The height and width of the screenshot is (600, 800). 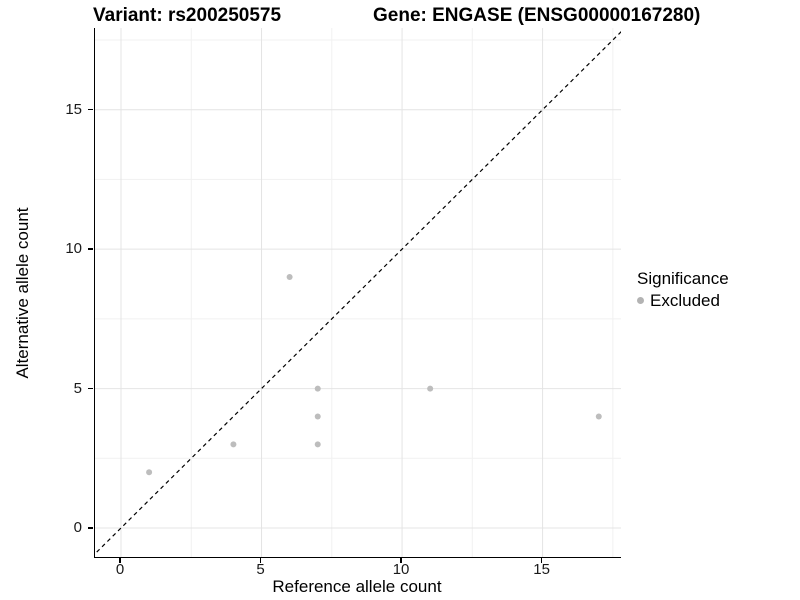 I want to click on y-tick-label: 15, so click(x=73, y=109).